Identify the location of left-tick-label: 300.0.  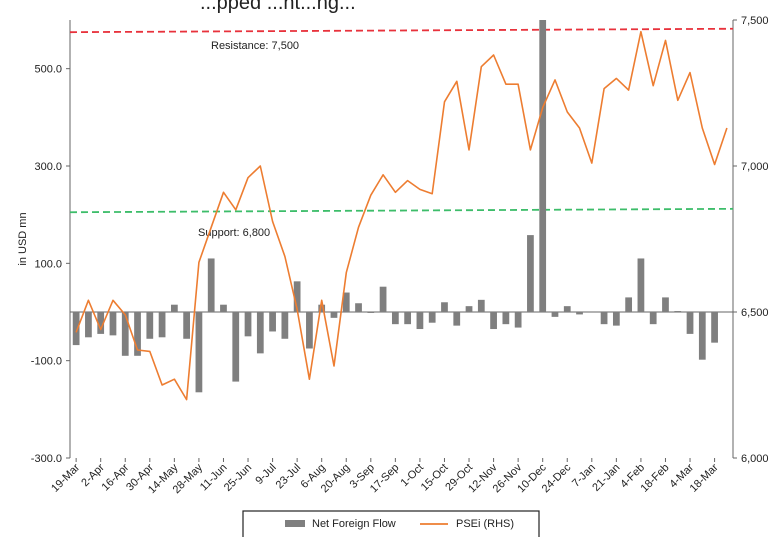
(48, 167).